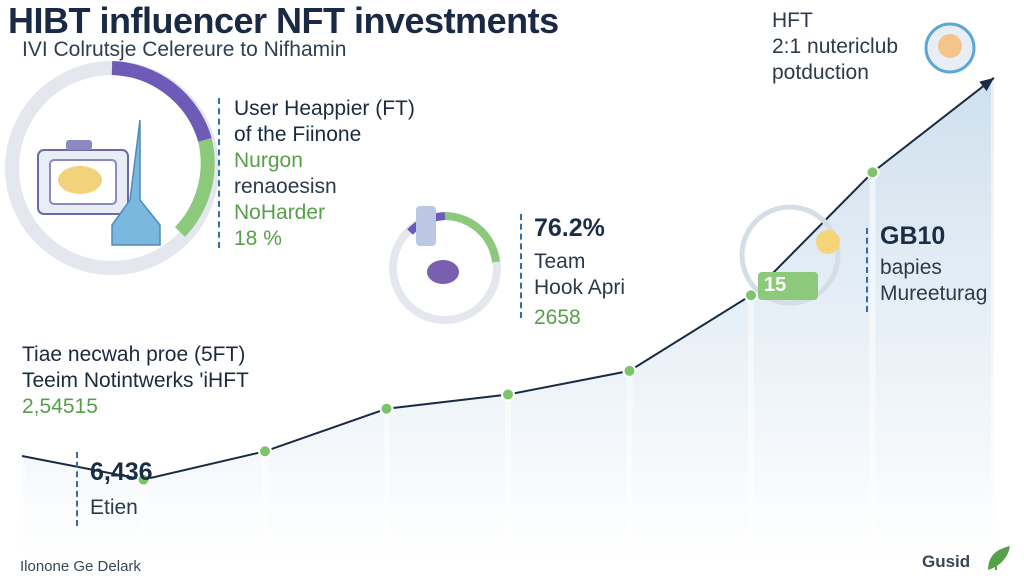  Describe the element at coordinates (324, 108) in the screenshot. I see `callout-line: User Heappier (FT)` at that location.